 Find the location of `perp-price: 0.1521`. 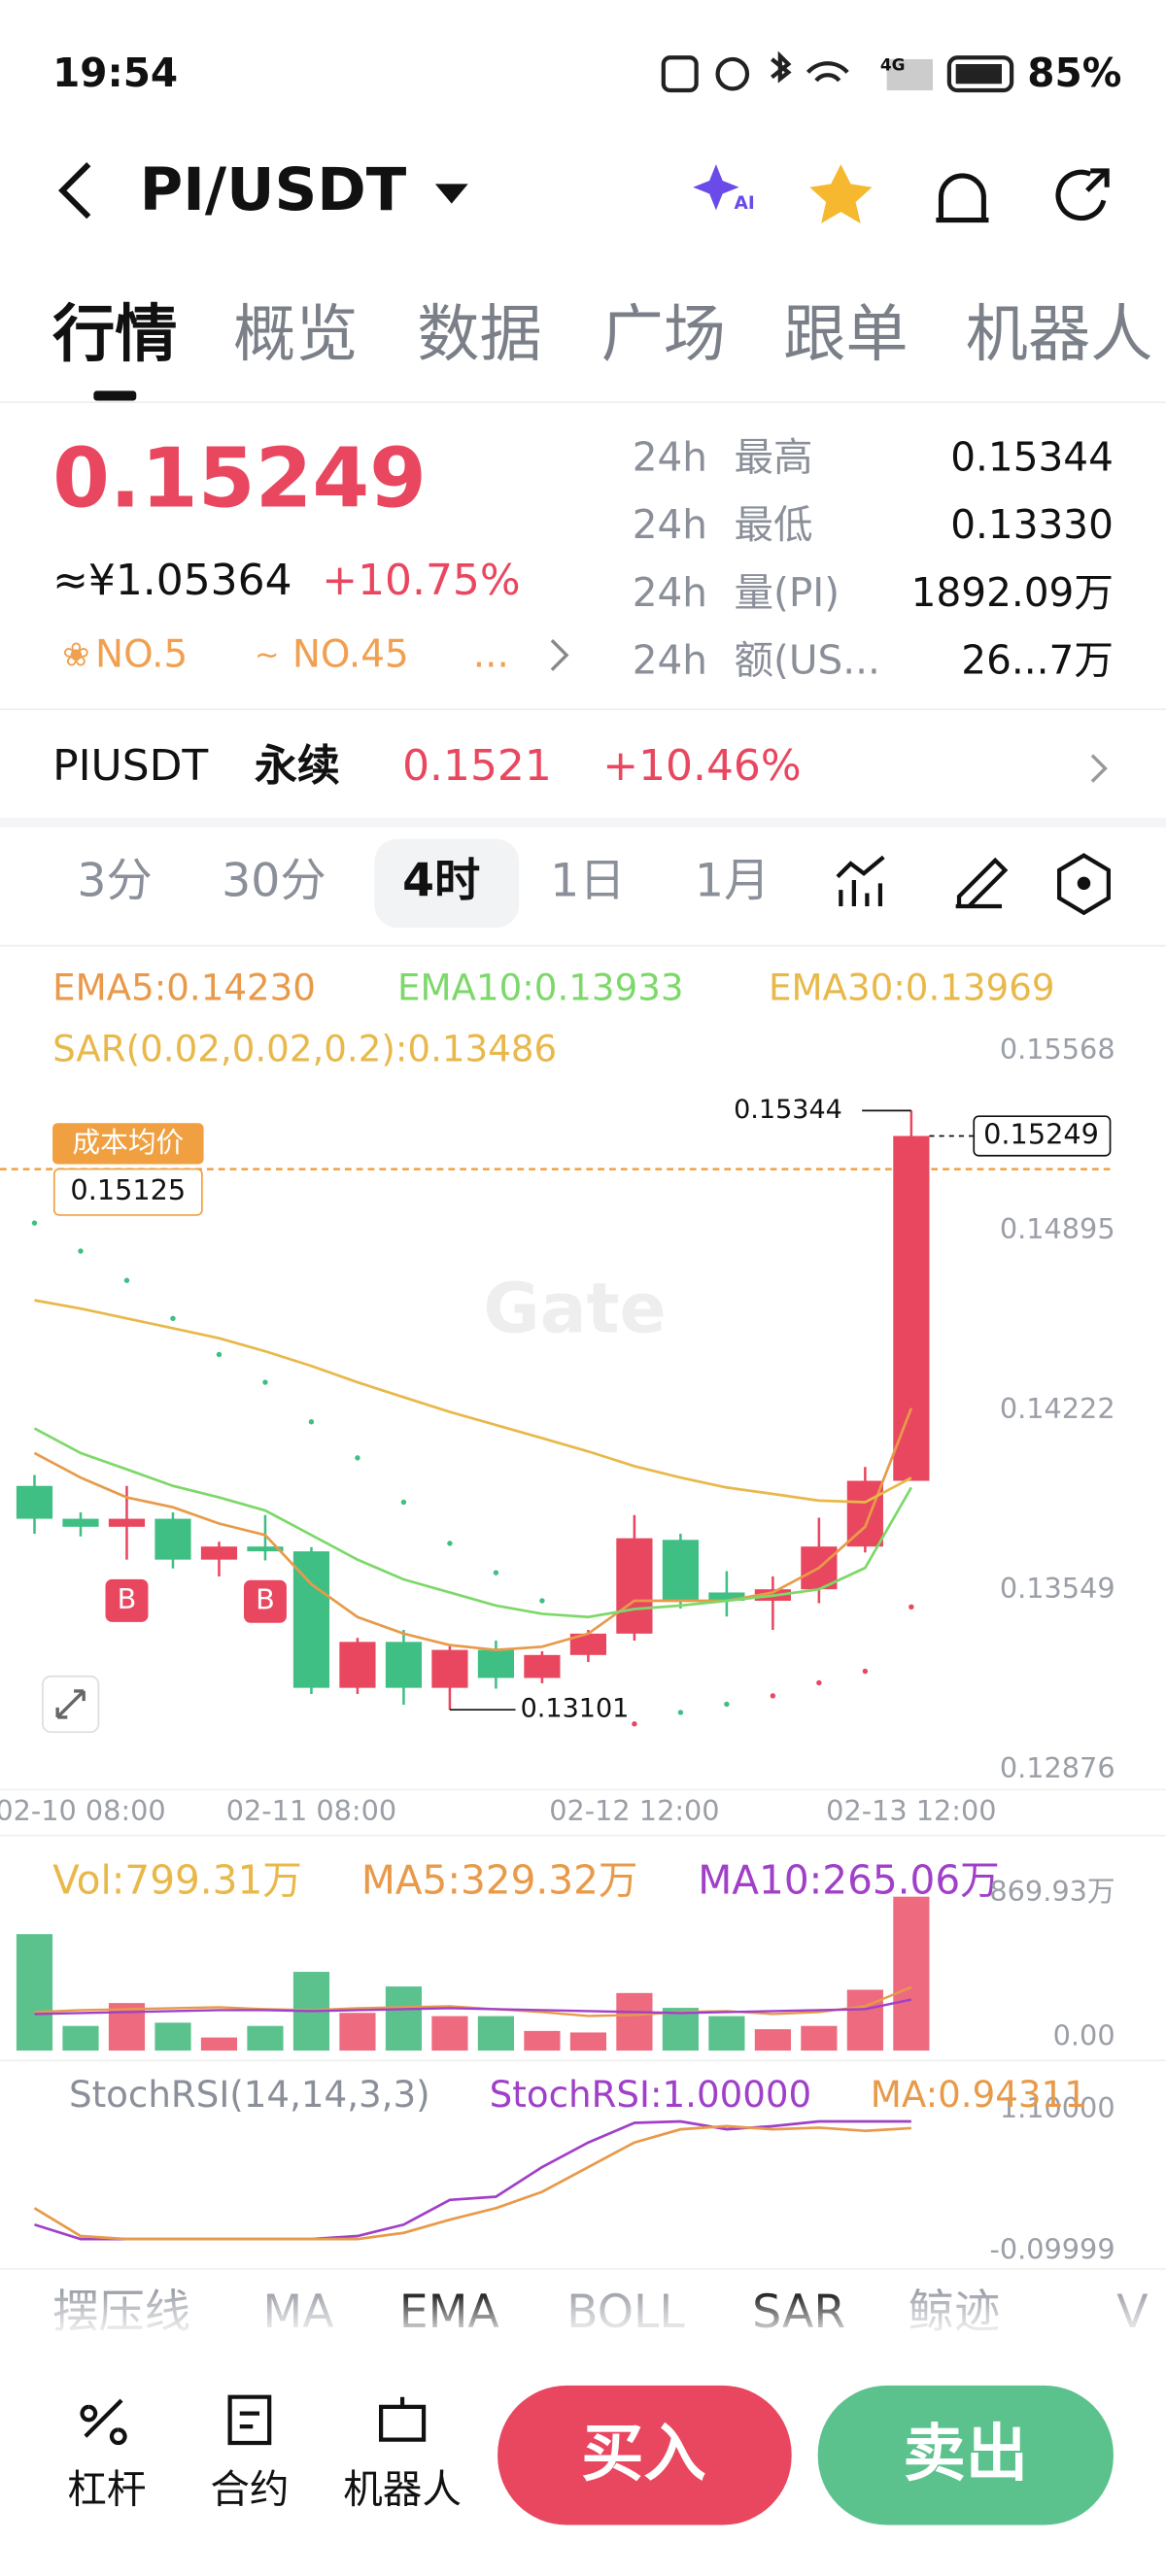

perp-price: 0.1521 is located at coordinates (477, 766).